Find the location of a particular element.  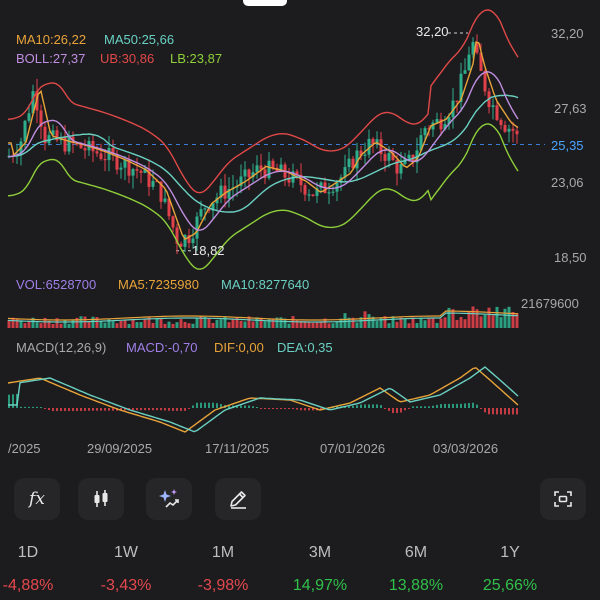

legend-boll: BOLL:27,37 is located at coordinates (51, 58).